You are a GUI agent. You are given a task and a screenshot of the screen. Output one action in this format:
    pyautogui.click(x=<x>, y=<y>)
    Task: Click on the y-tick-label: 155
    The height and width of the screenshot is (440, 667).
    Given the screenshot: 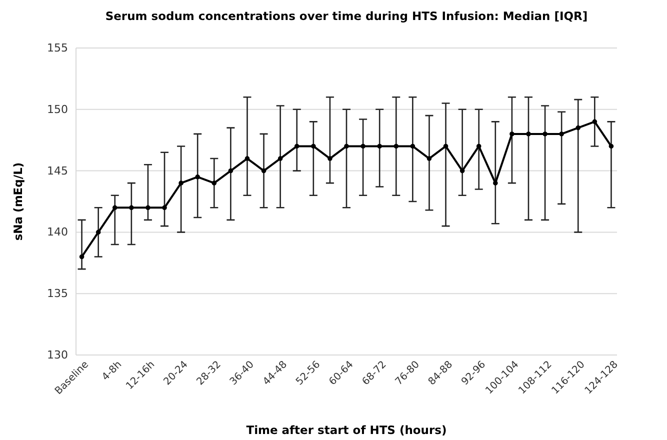 What is the action you would take?
    pyautogui.click(x=57, y=48)
    